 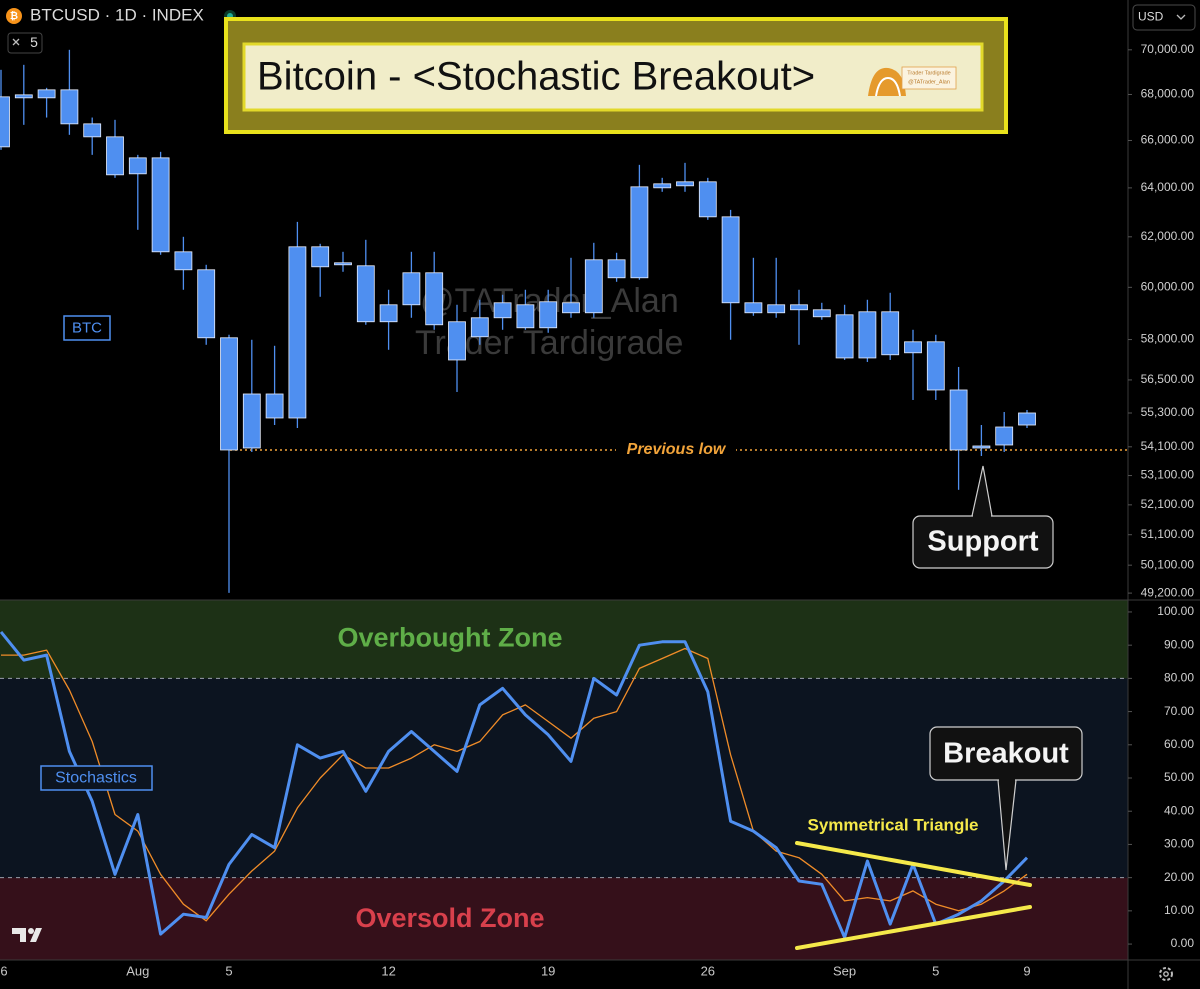 What do you see at coordinates (1168, 504) in the screenshot?
I see `y-tick-label: 52,100.00` at bounding box center [1168, 504].